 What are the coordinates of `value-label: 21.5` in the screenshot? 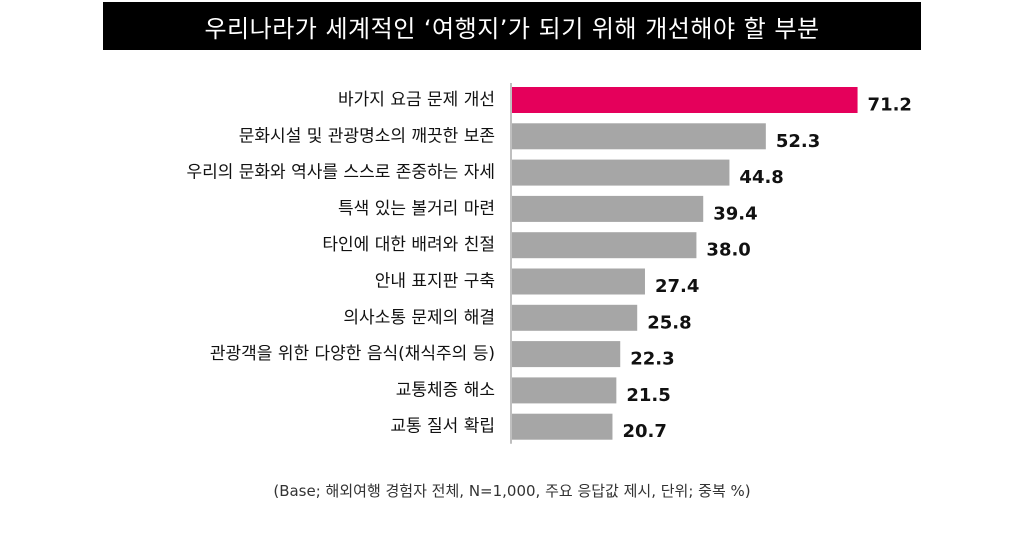 It's located at (648, 395).